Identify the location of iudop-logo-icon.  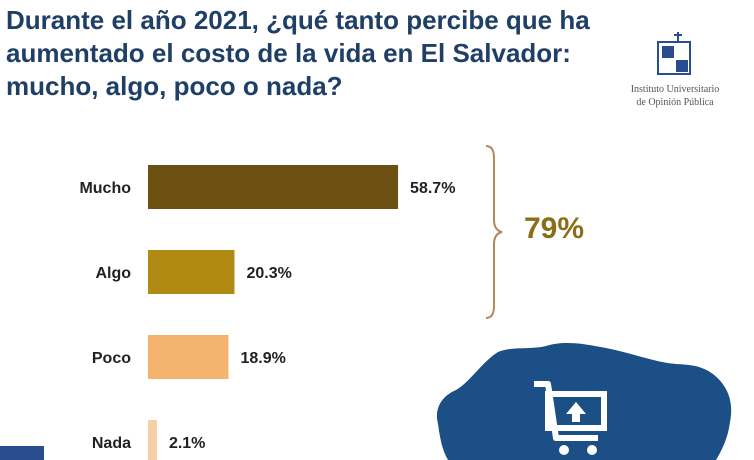
(674, 53).